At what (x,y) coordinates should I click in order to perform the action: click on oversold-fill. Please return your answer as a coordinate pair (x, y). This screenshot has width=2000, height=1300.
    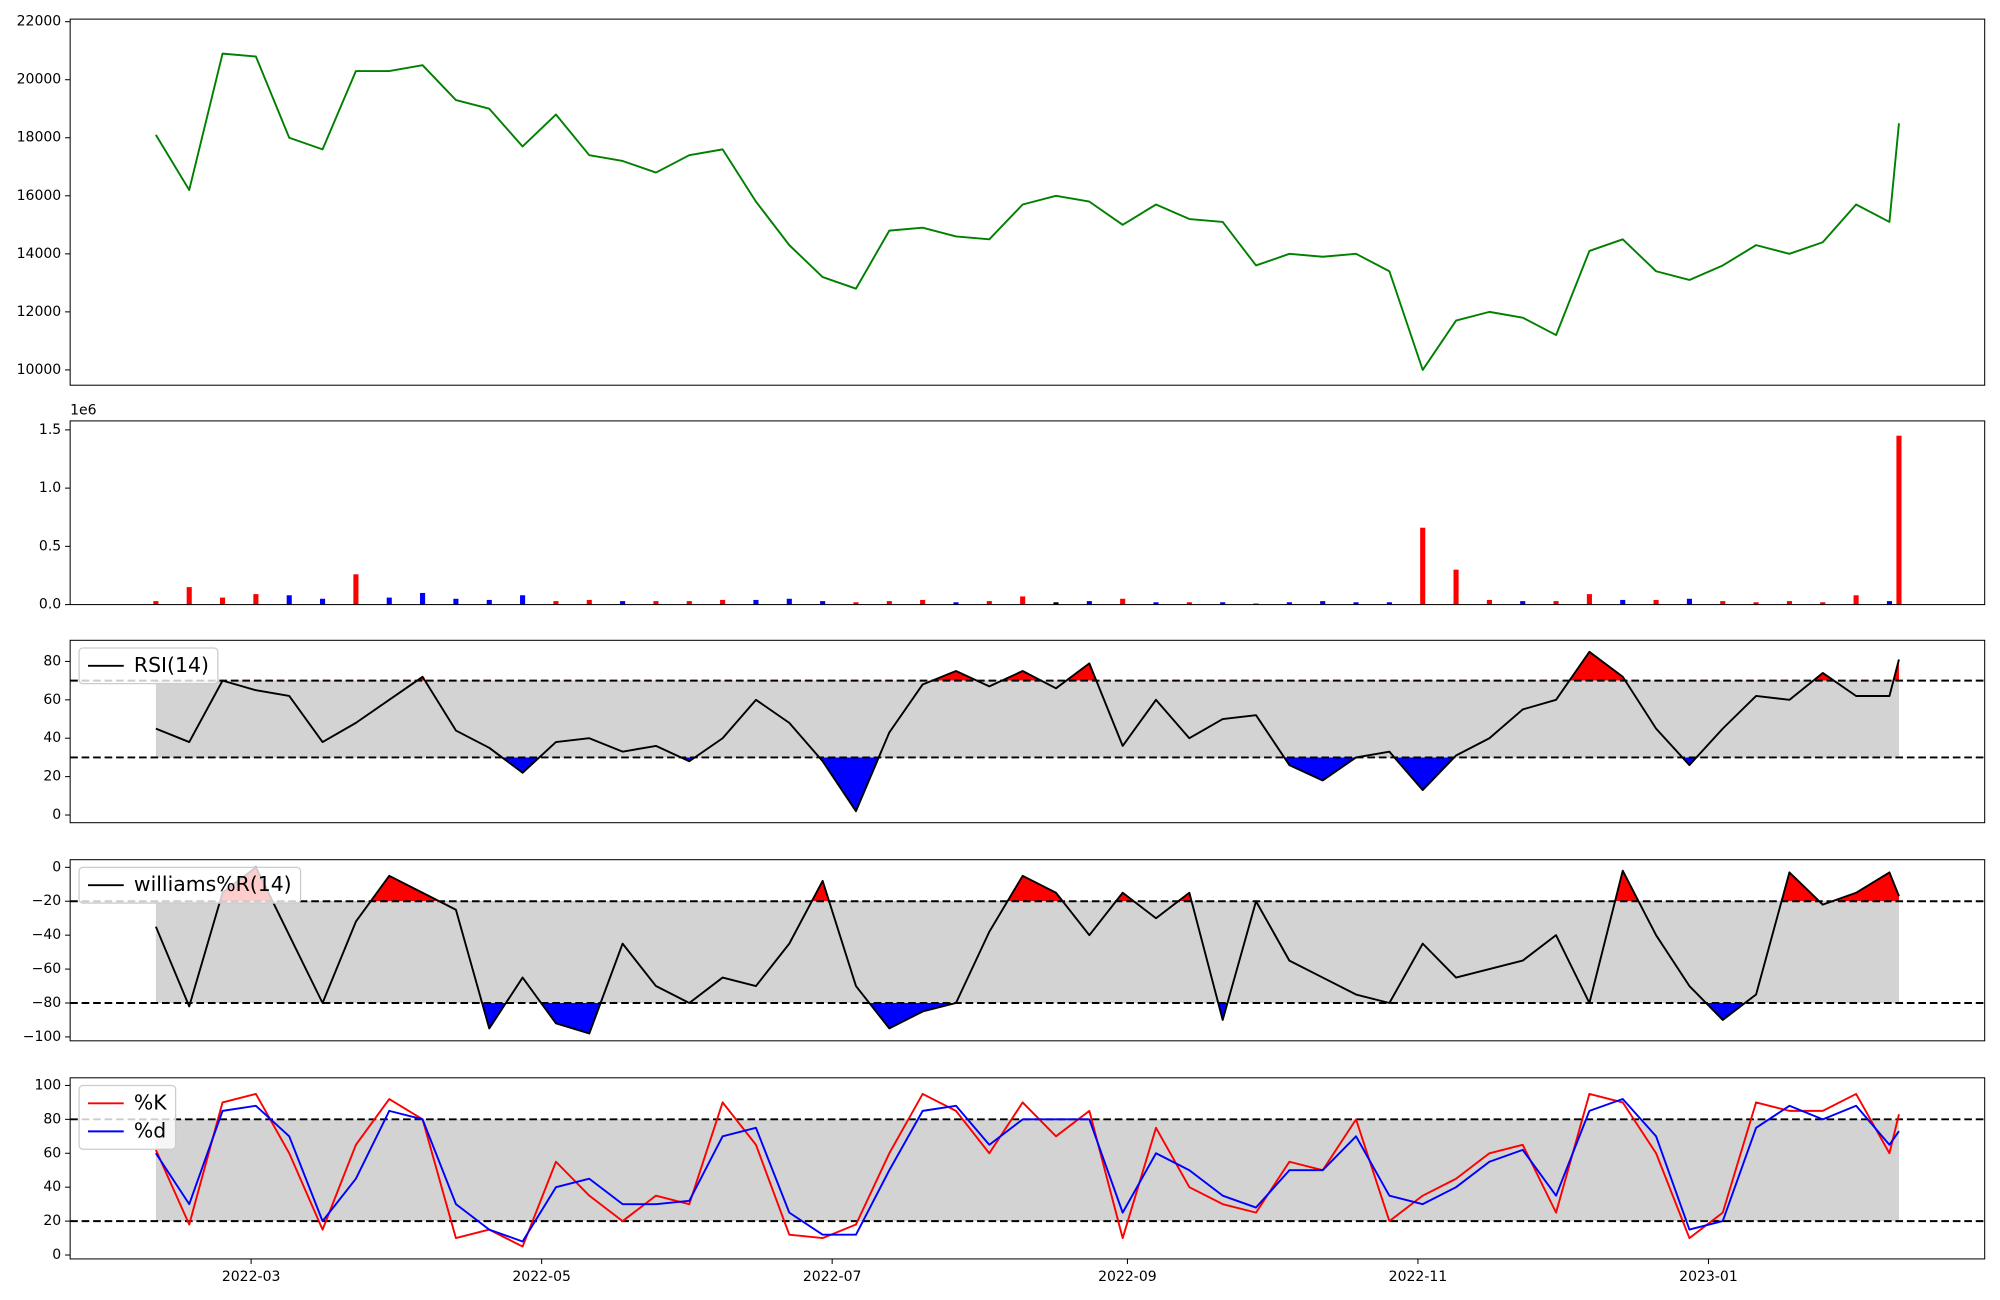
    Looking at the image, I should click on (966, 1018).